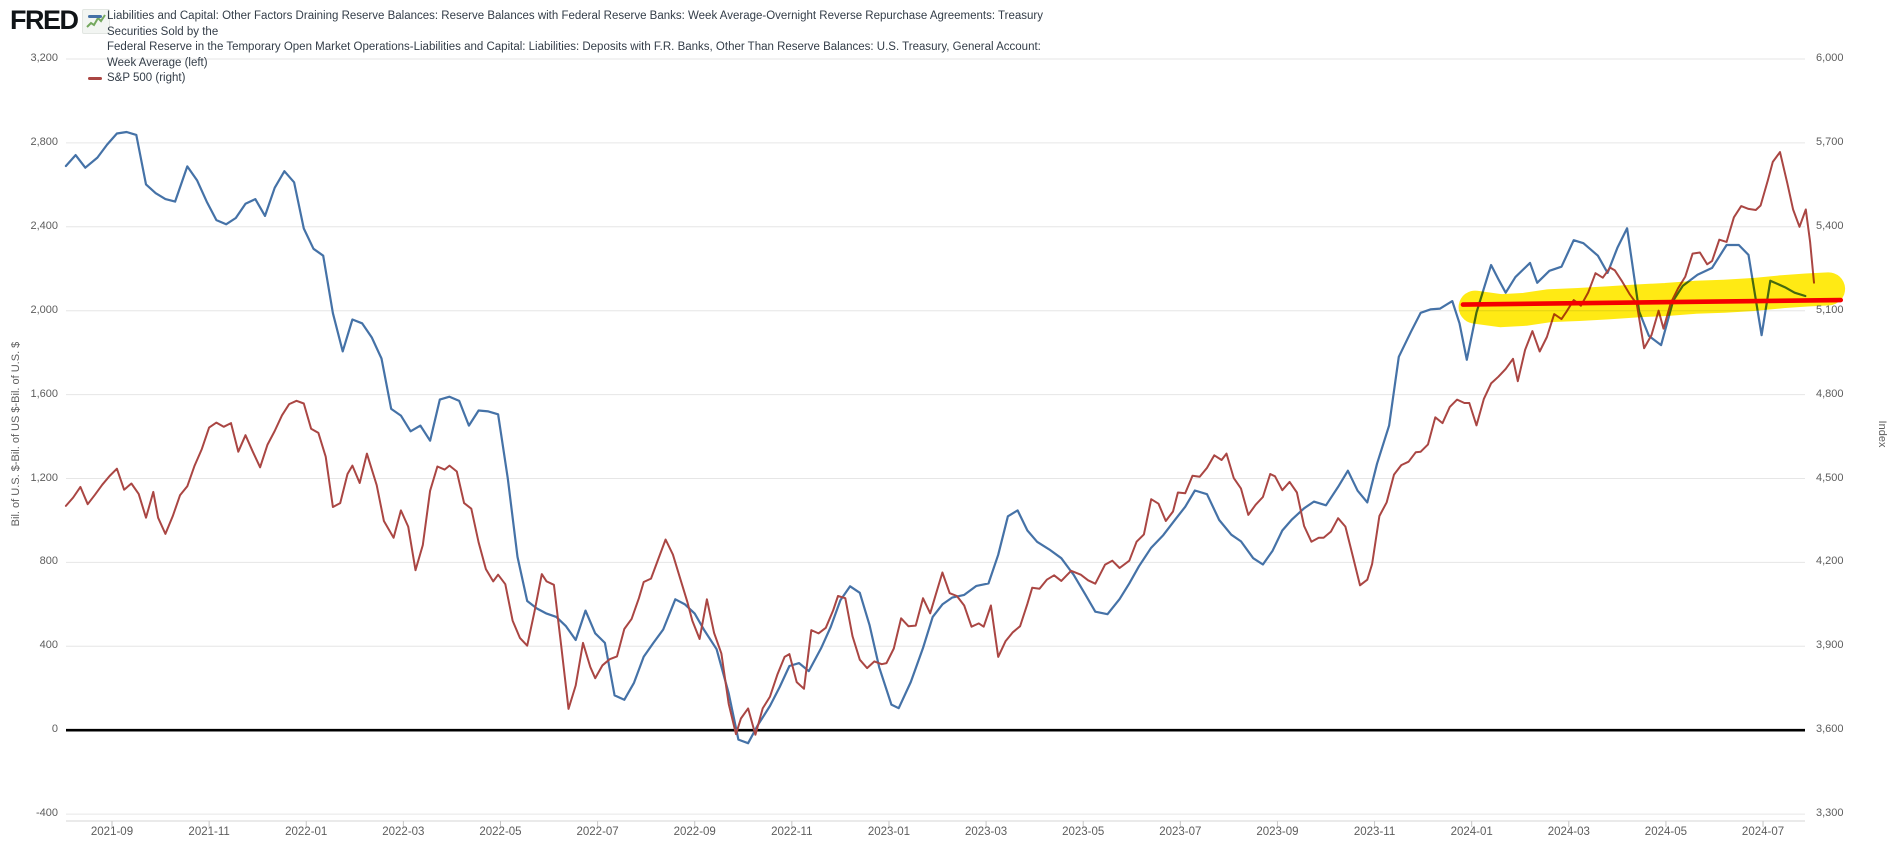 The width and height of the screenshot is (1895, 846). Describe the element at coordinates (1652, 302) in the screenshot. I see `trend-line-annotation` at that location.